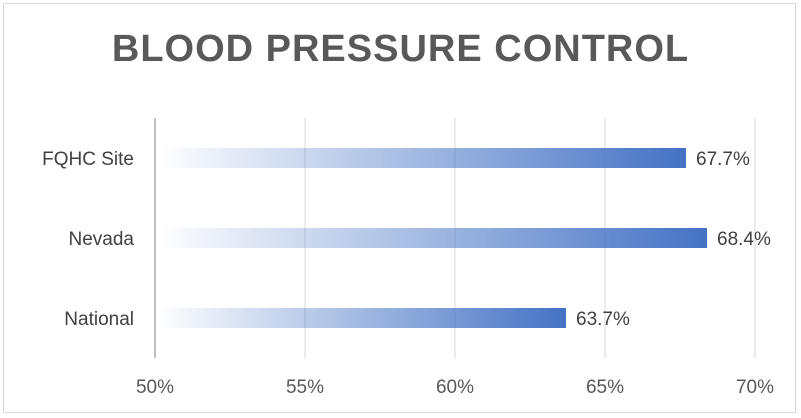  Describe the element at coordinates (99, 319) in the screenshot. I see `category-label: National` at that location.